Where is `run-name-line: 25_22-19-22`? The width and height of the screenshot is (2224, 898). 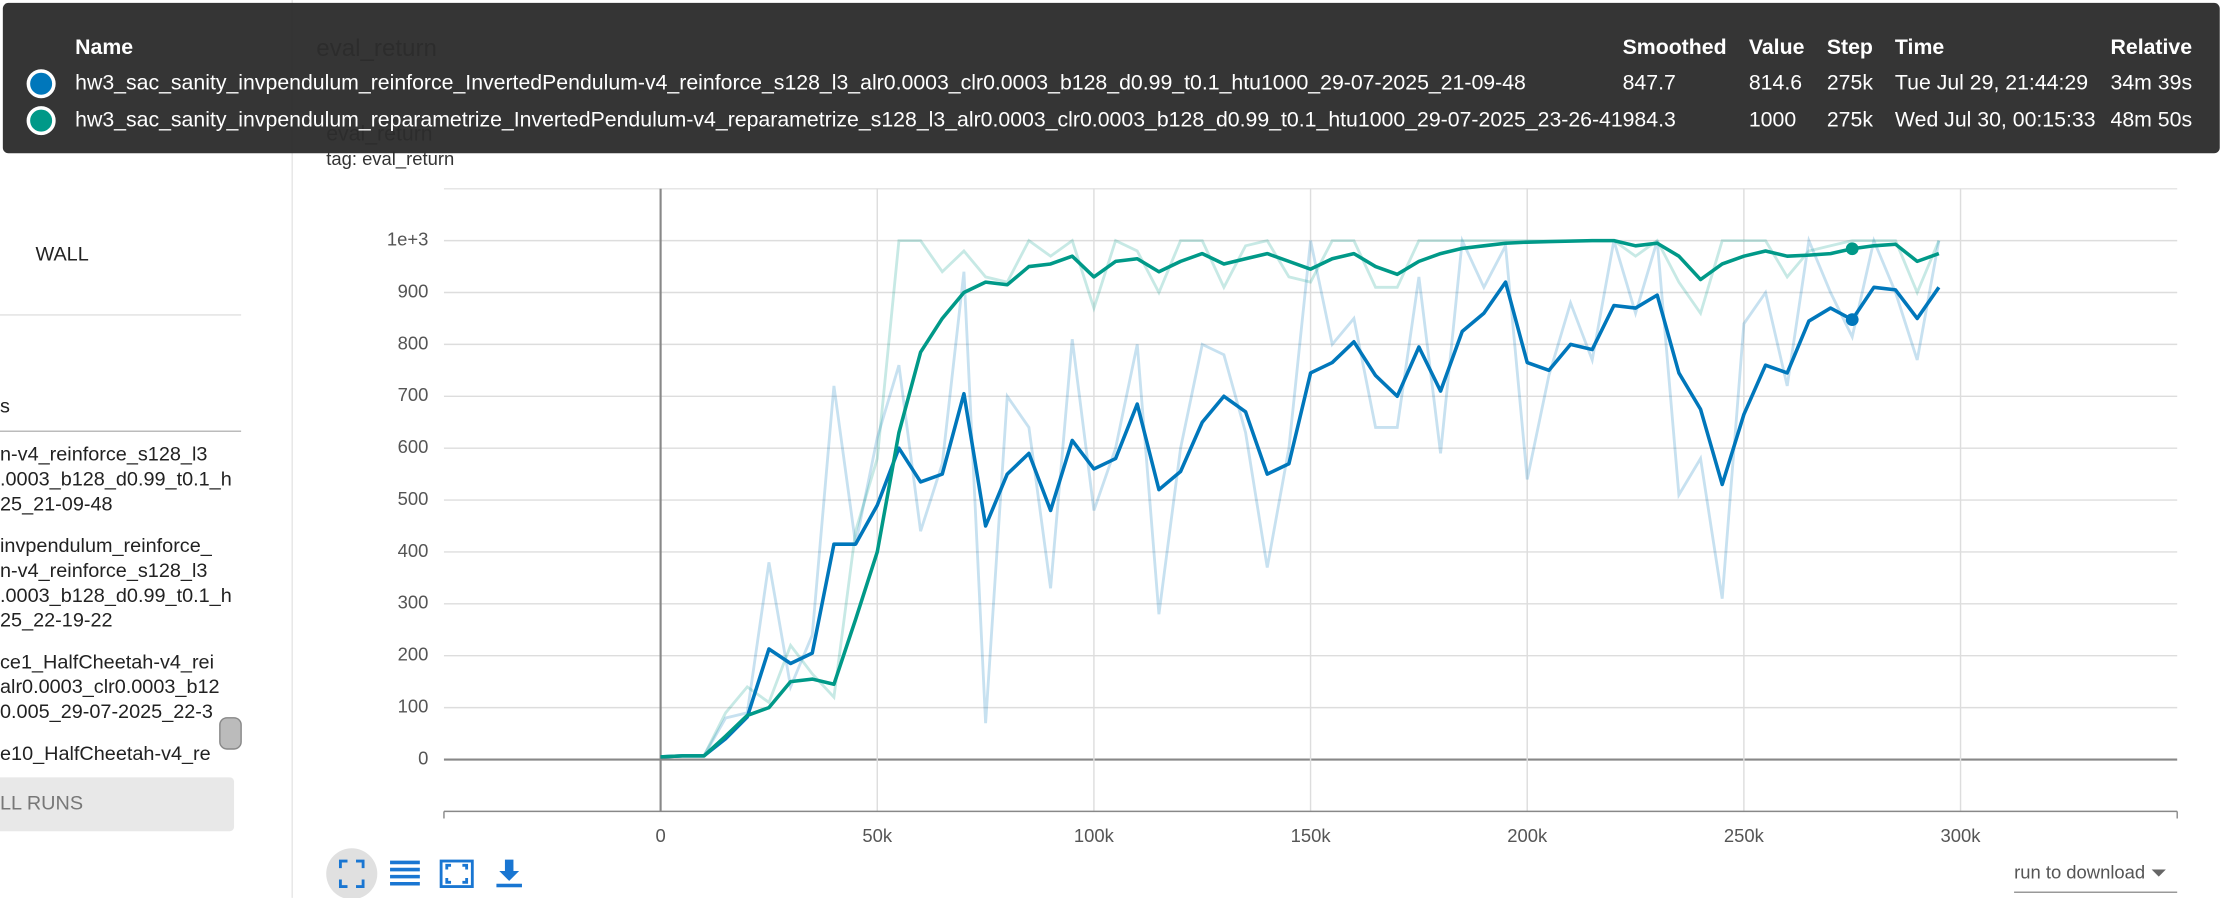 run-name-line: 25_22-19-22 is located at coordinates (56, 621).